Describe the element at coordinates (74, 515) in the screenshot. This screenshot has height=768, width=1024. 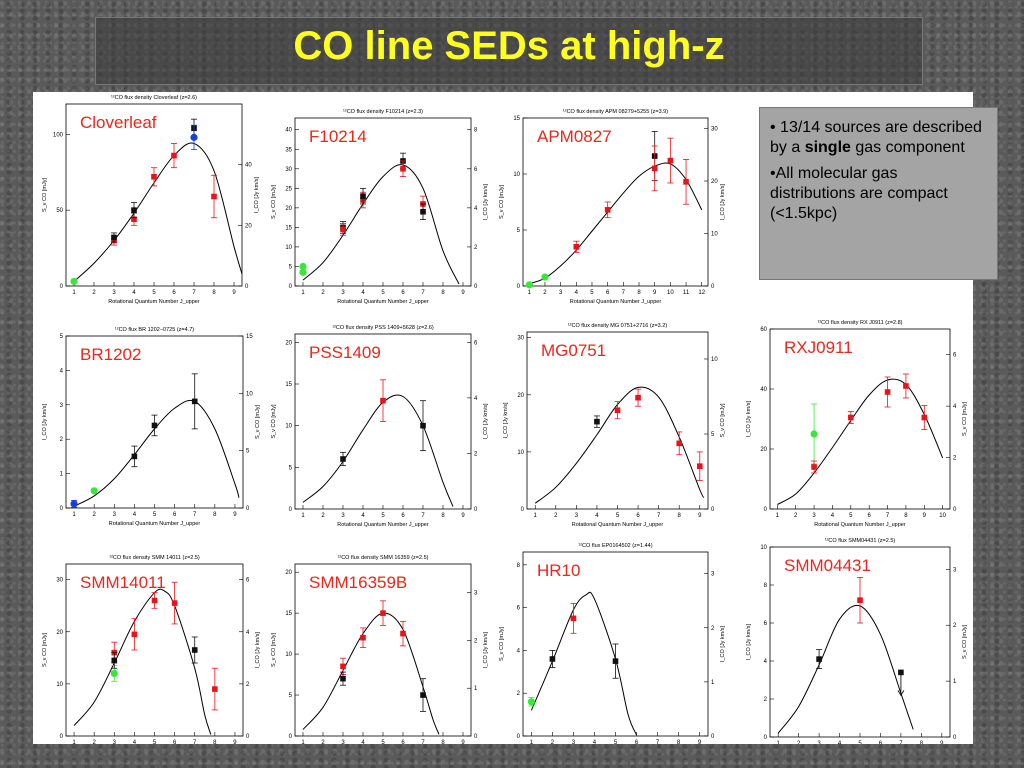
I see `x-tick-label: 1` at that location.